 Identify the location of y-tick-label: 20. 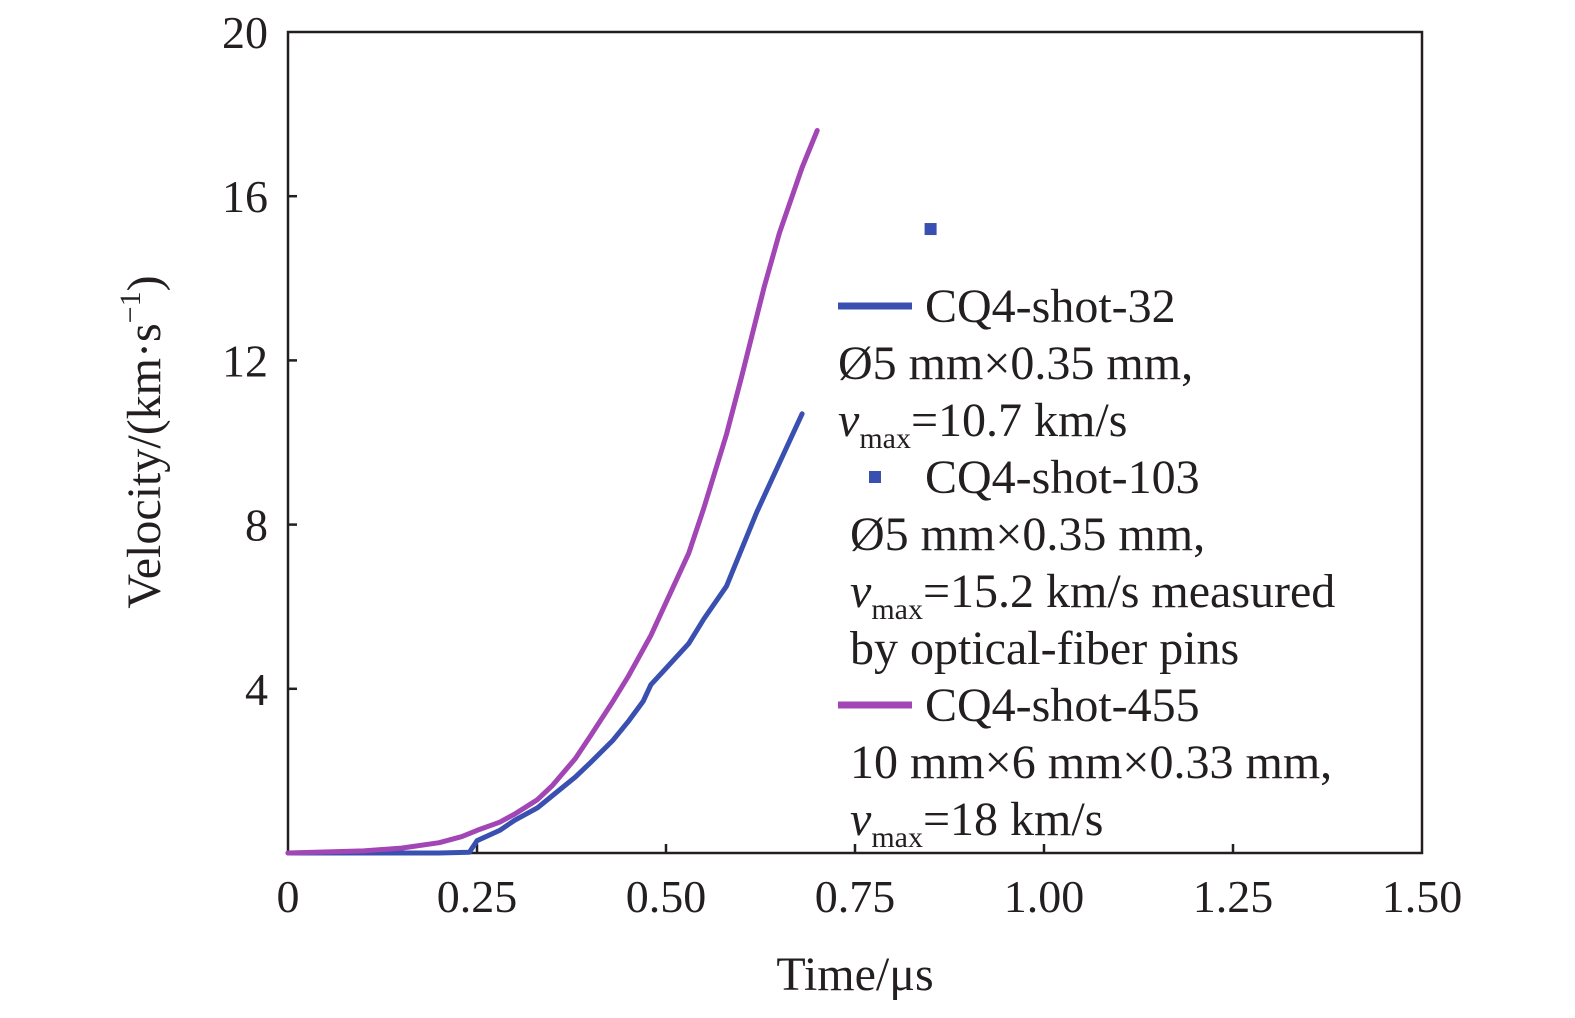
(245, 32).